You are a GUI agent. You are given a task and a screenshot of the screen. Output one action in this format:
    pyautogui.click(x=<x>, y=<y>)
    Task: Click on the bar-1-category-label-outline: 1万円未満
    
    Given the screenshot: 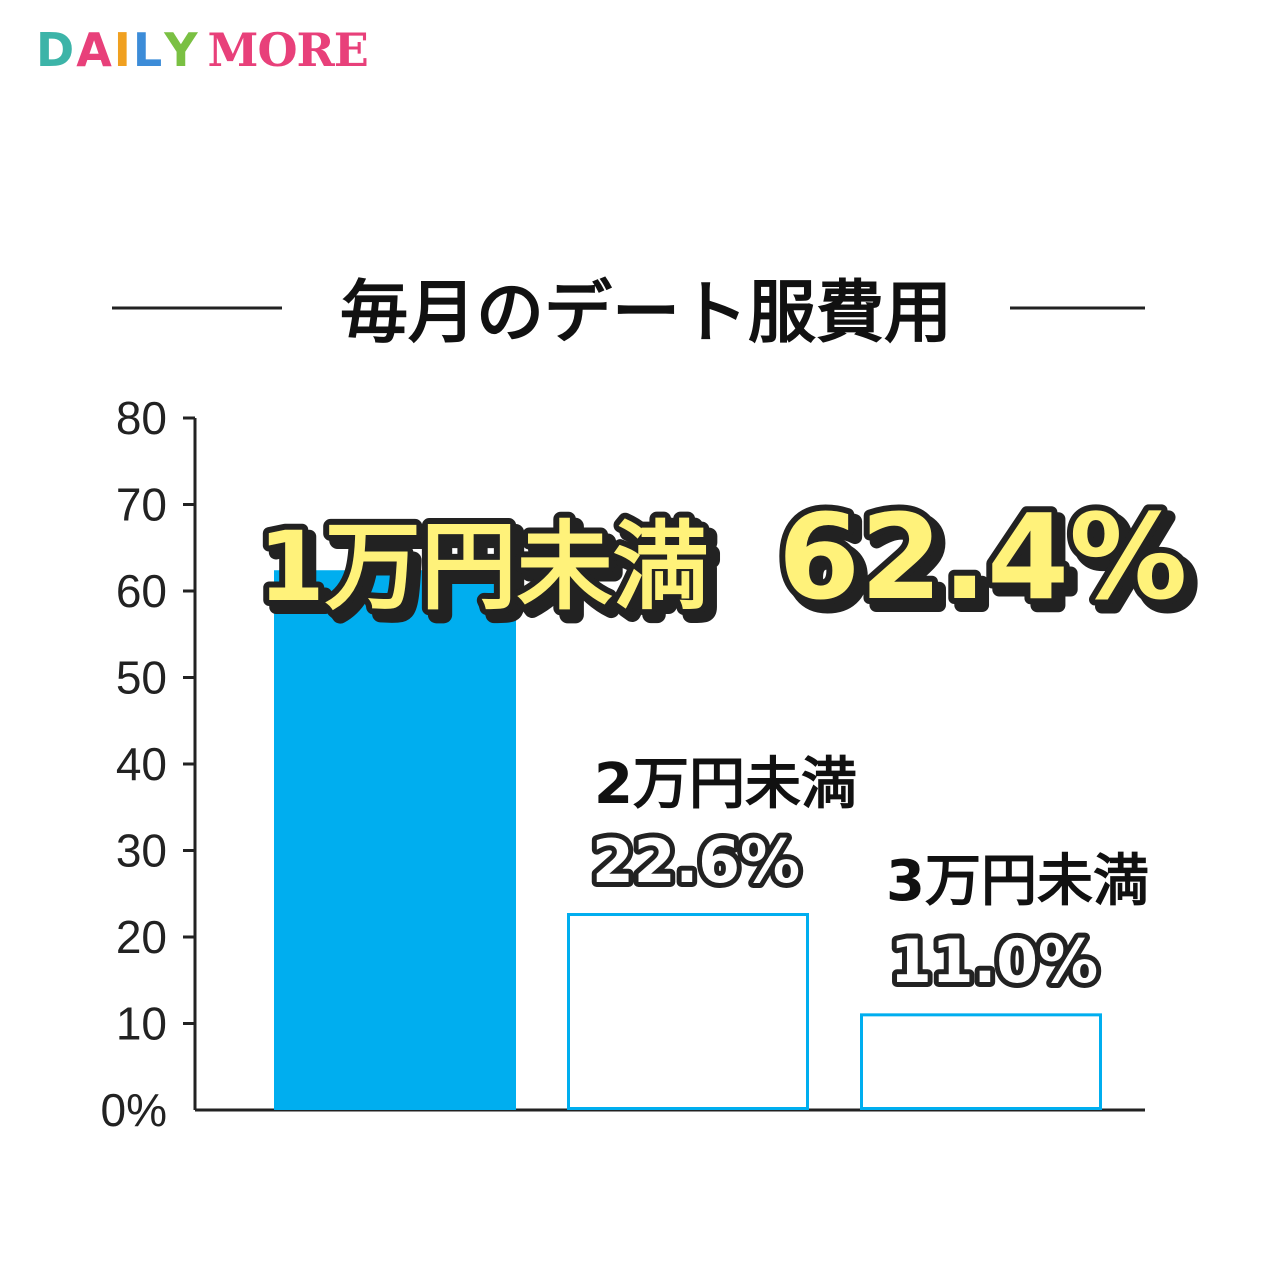 What is the action you would take?
    pyautogui.click(x=483, y=567)
    